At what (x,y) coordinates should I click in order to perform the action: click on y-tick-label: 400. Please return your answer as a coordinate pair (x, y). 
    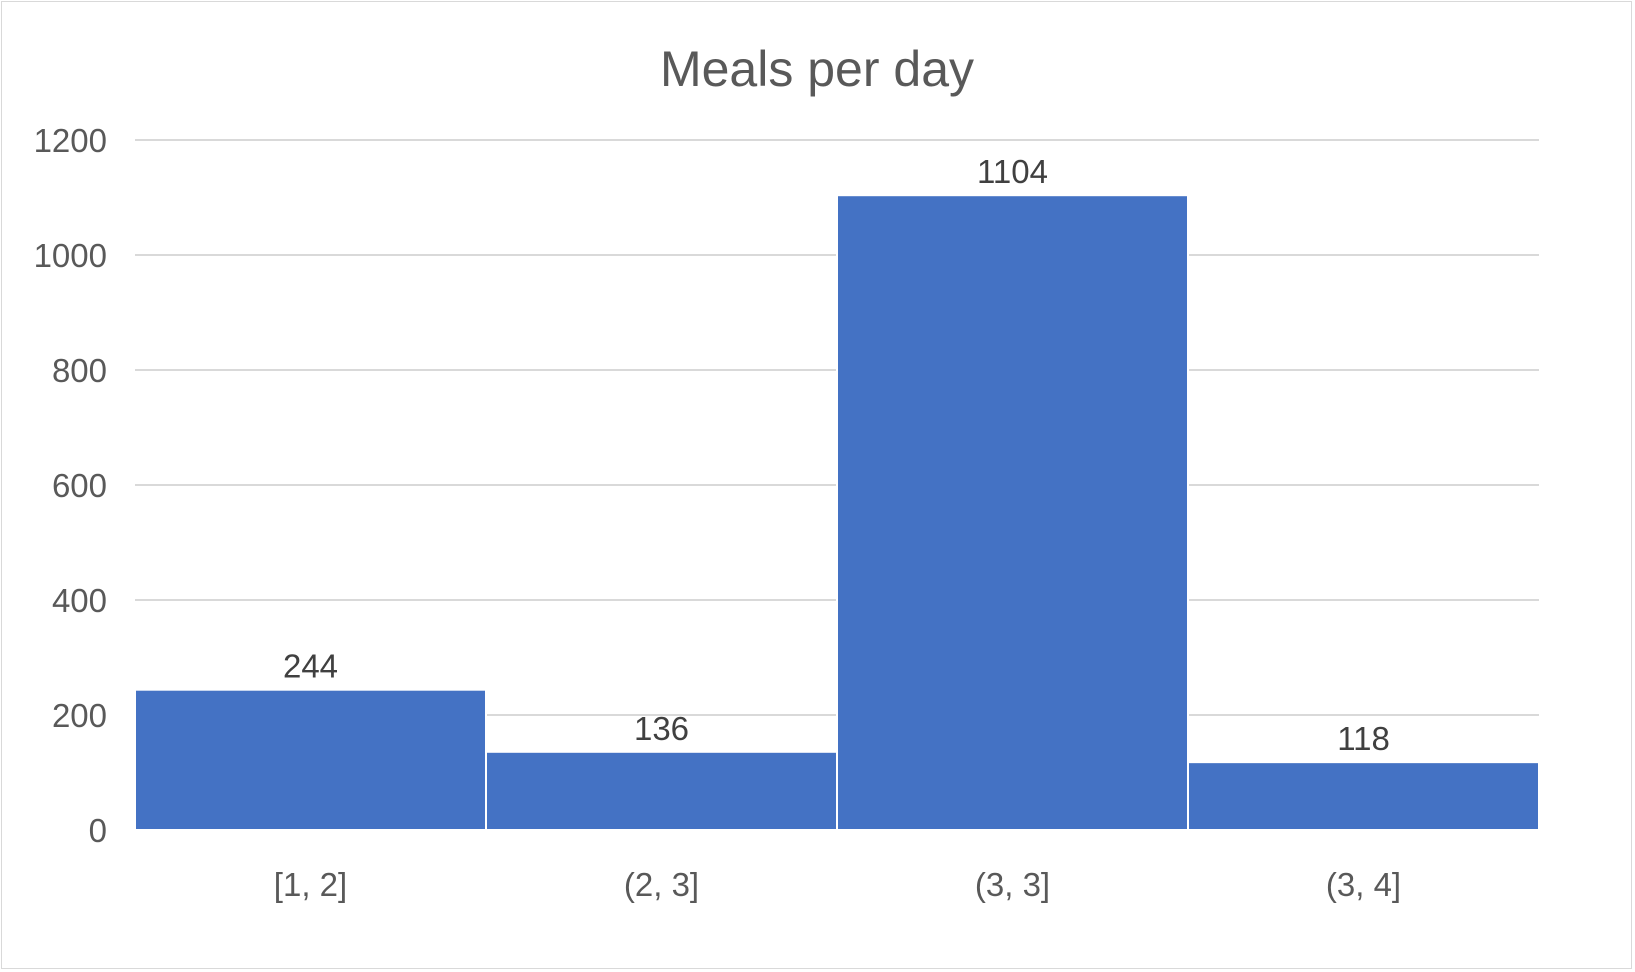
    Looking at the image, I should click on (79, 600).